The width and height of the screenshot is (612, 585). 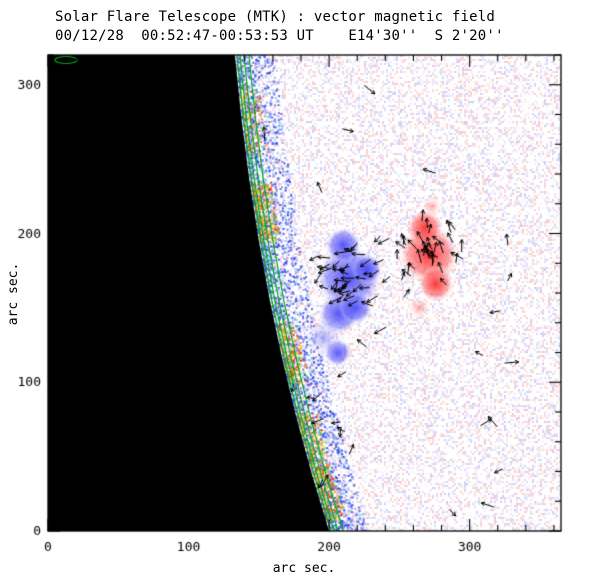 What do you see at coordinates (304, 568) in the screenshot?
I see `x-axis-label: arc sec.` at bounding box center [304, 568].